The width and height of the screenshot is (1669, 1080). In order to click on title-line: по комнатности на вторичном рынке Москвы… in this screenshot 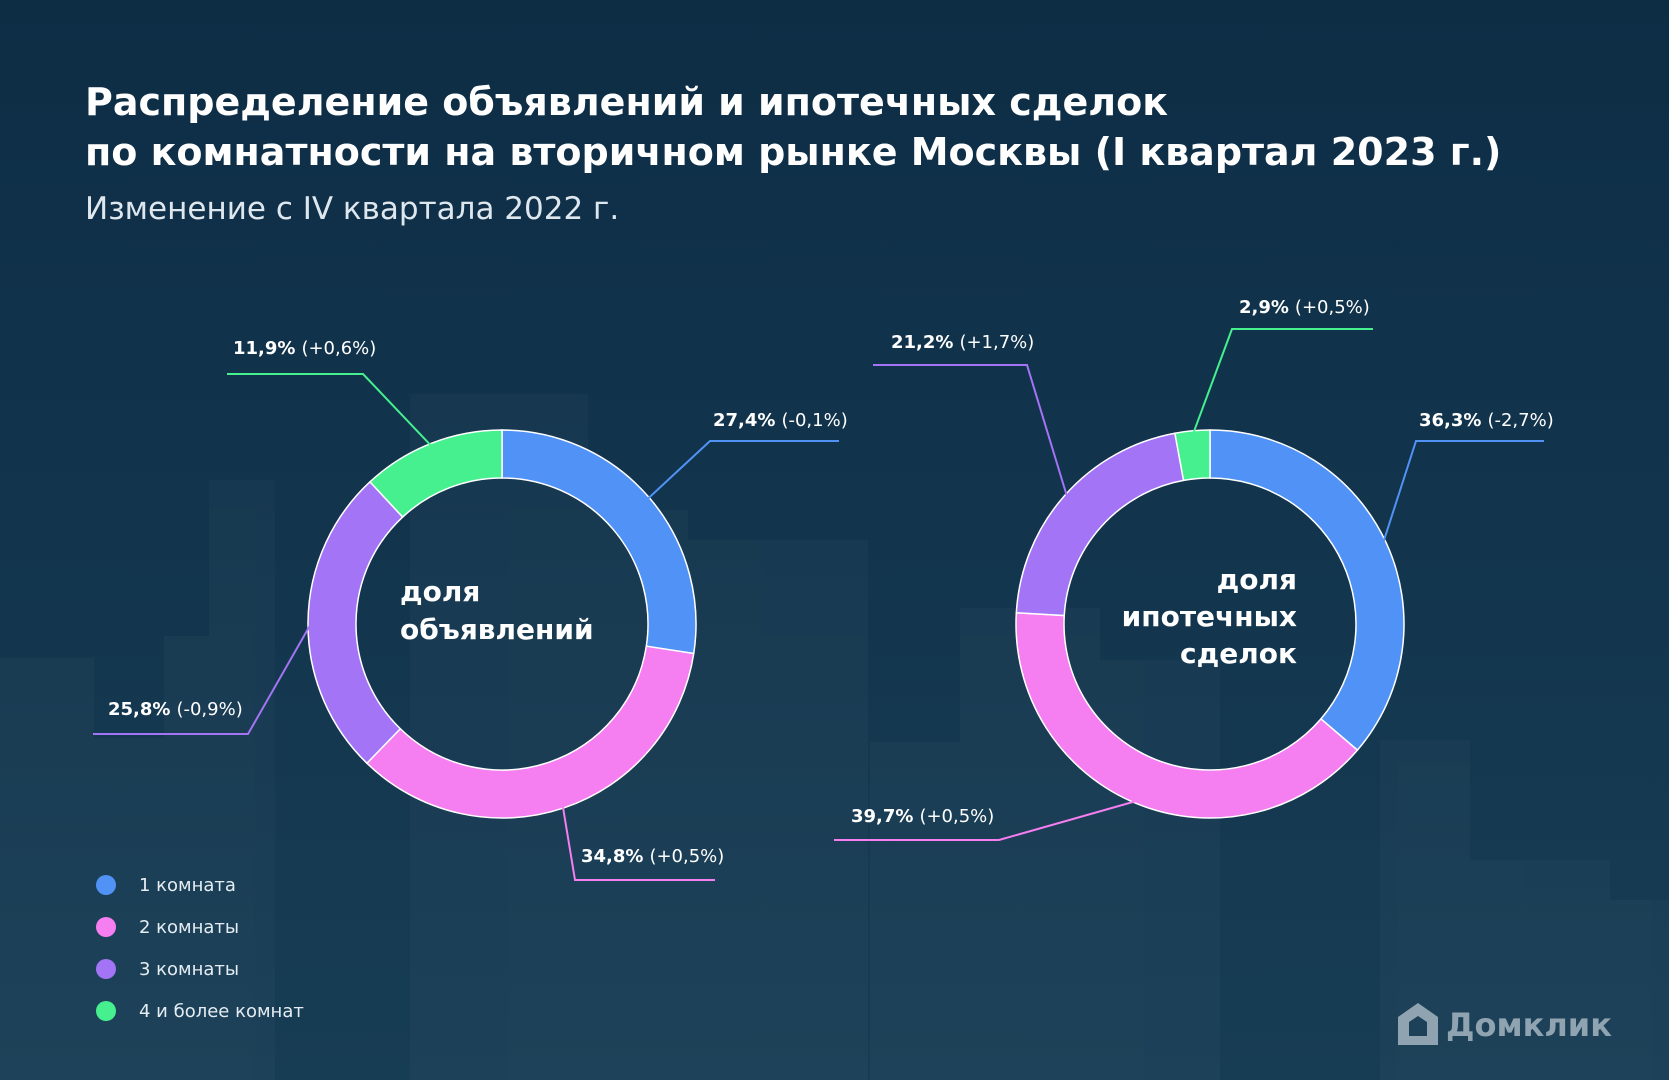, I will do `click(793, 152)`.